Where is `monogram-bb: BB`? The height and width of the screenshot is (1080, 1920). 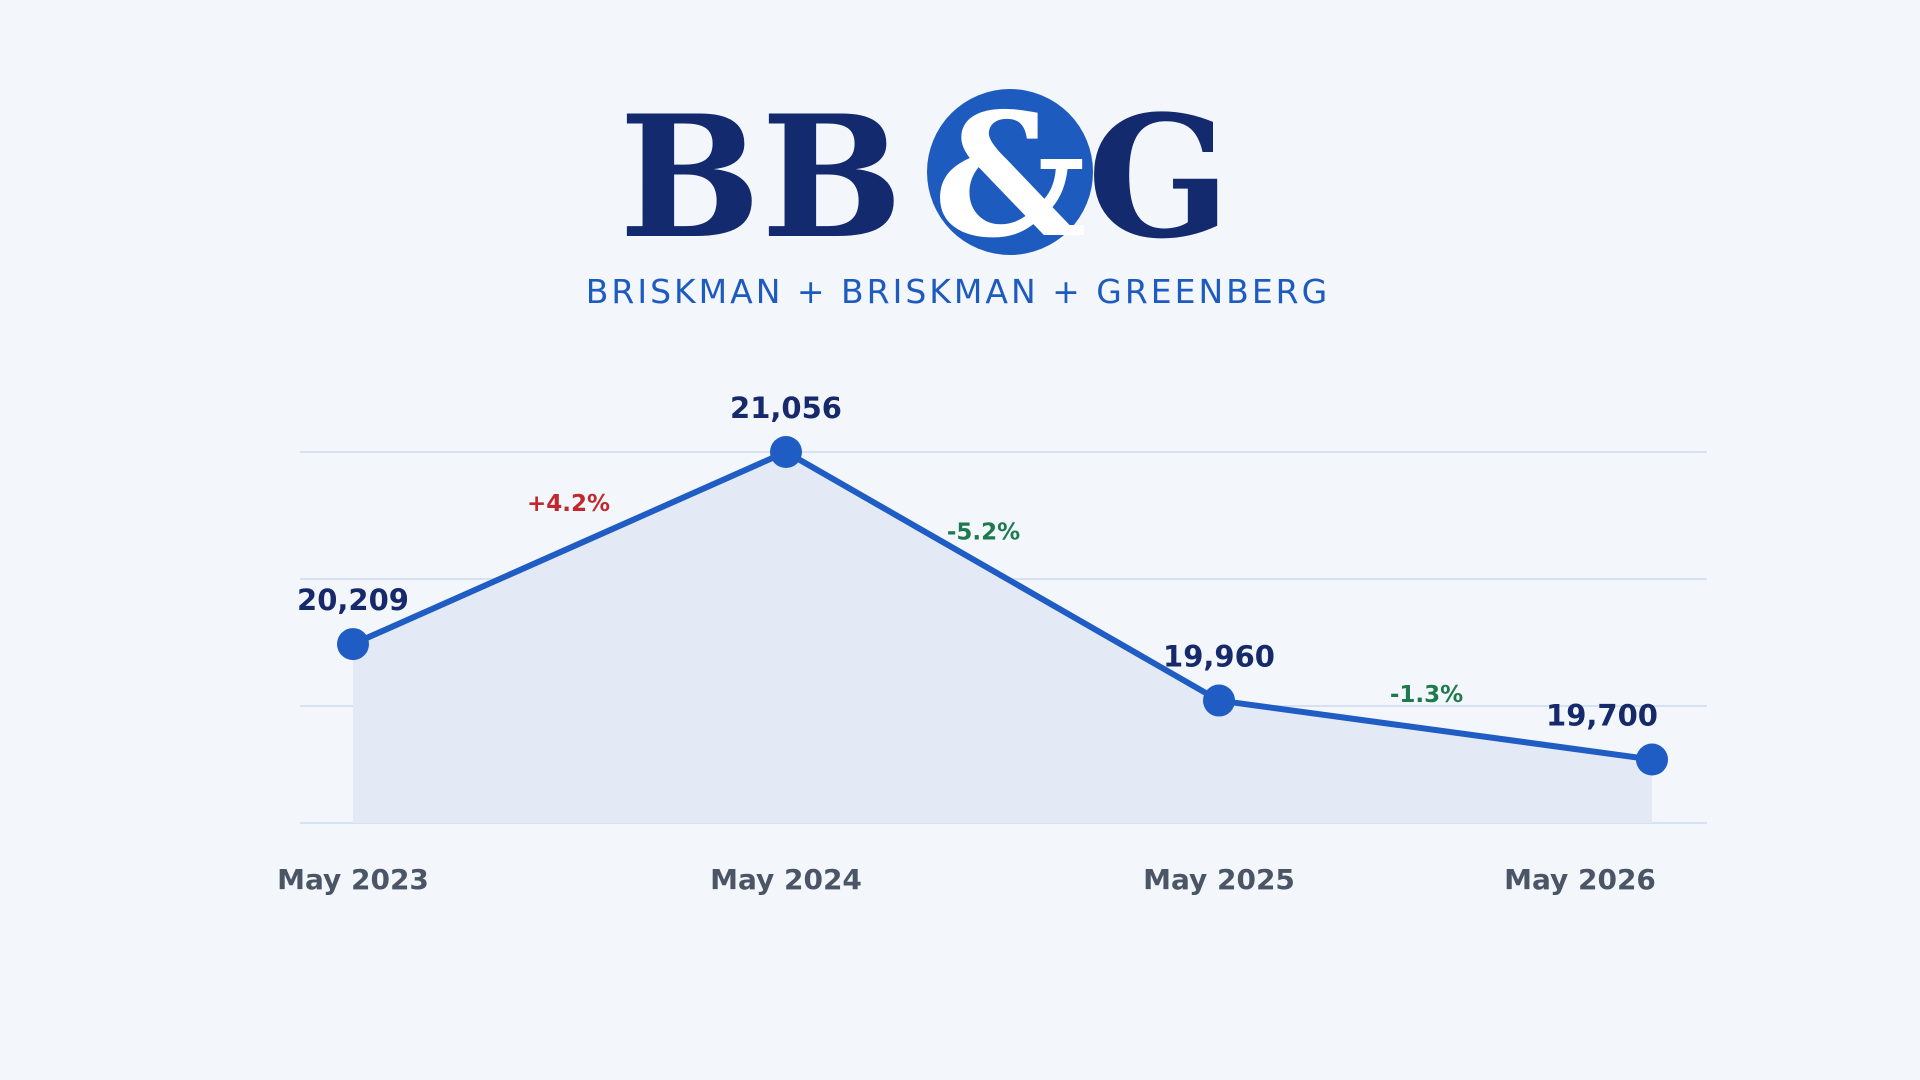 monogram-bb: BB is located at coordinates (761, 177).